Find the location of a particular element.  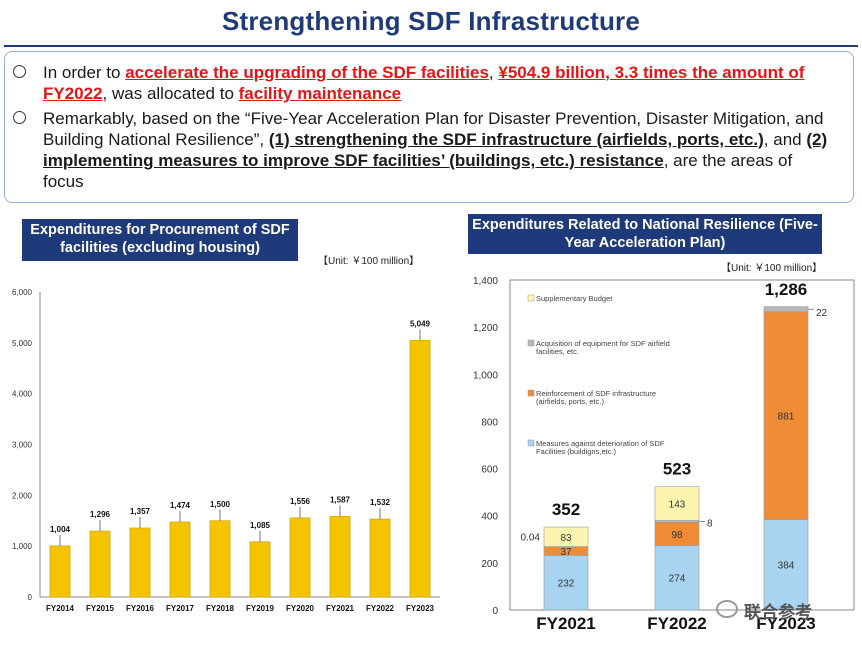

y-tick-label: 200 is located at coordinates (489, 564).